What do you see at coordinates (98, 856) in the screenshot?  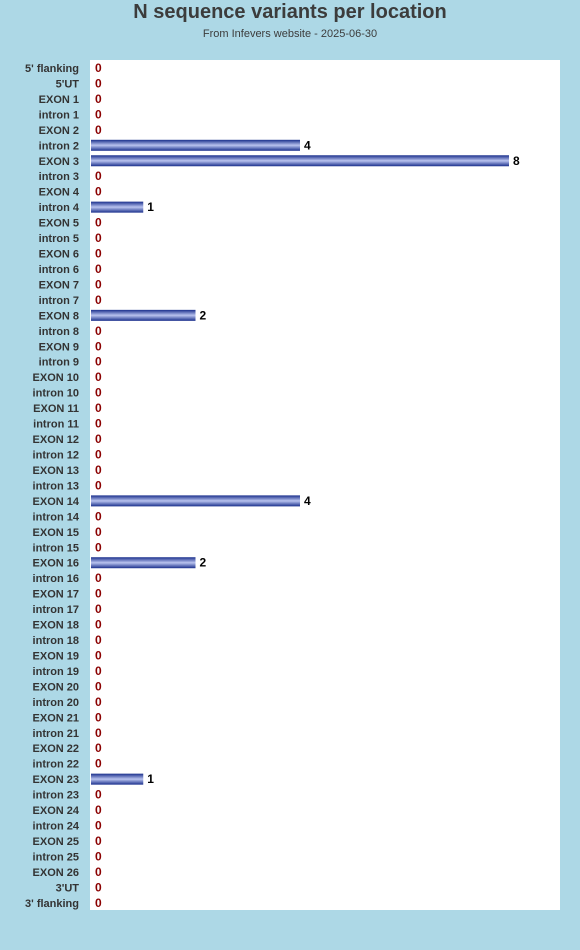 I see `value-label-intron-25: 0` at bounding box center [98, 856].